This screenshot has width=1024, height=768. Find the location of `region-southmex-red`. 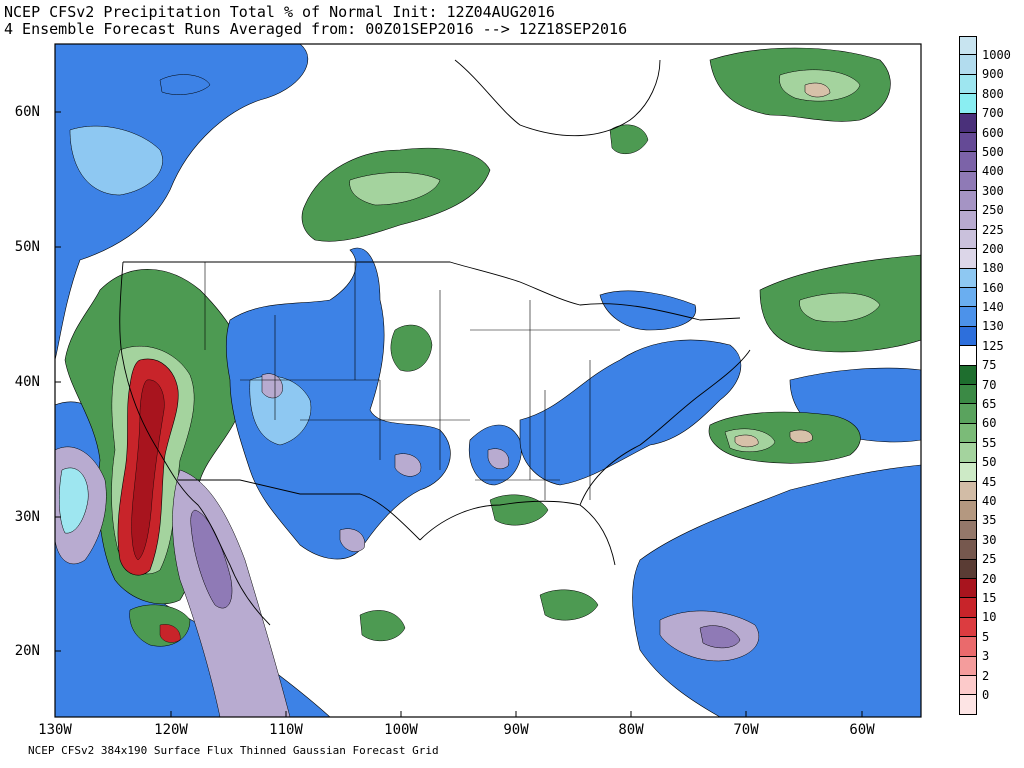

region-southmex-red is located at coordinates (170, 633).